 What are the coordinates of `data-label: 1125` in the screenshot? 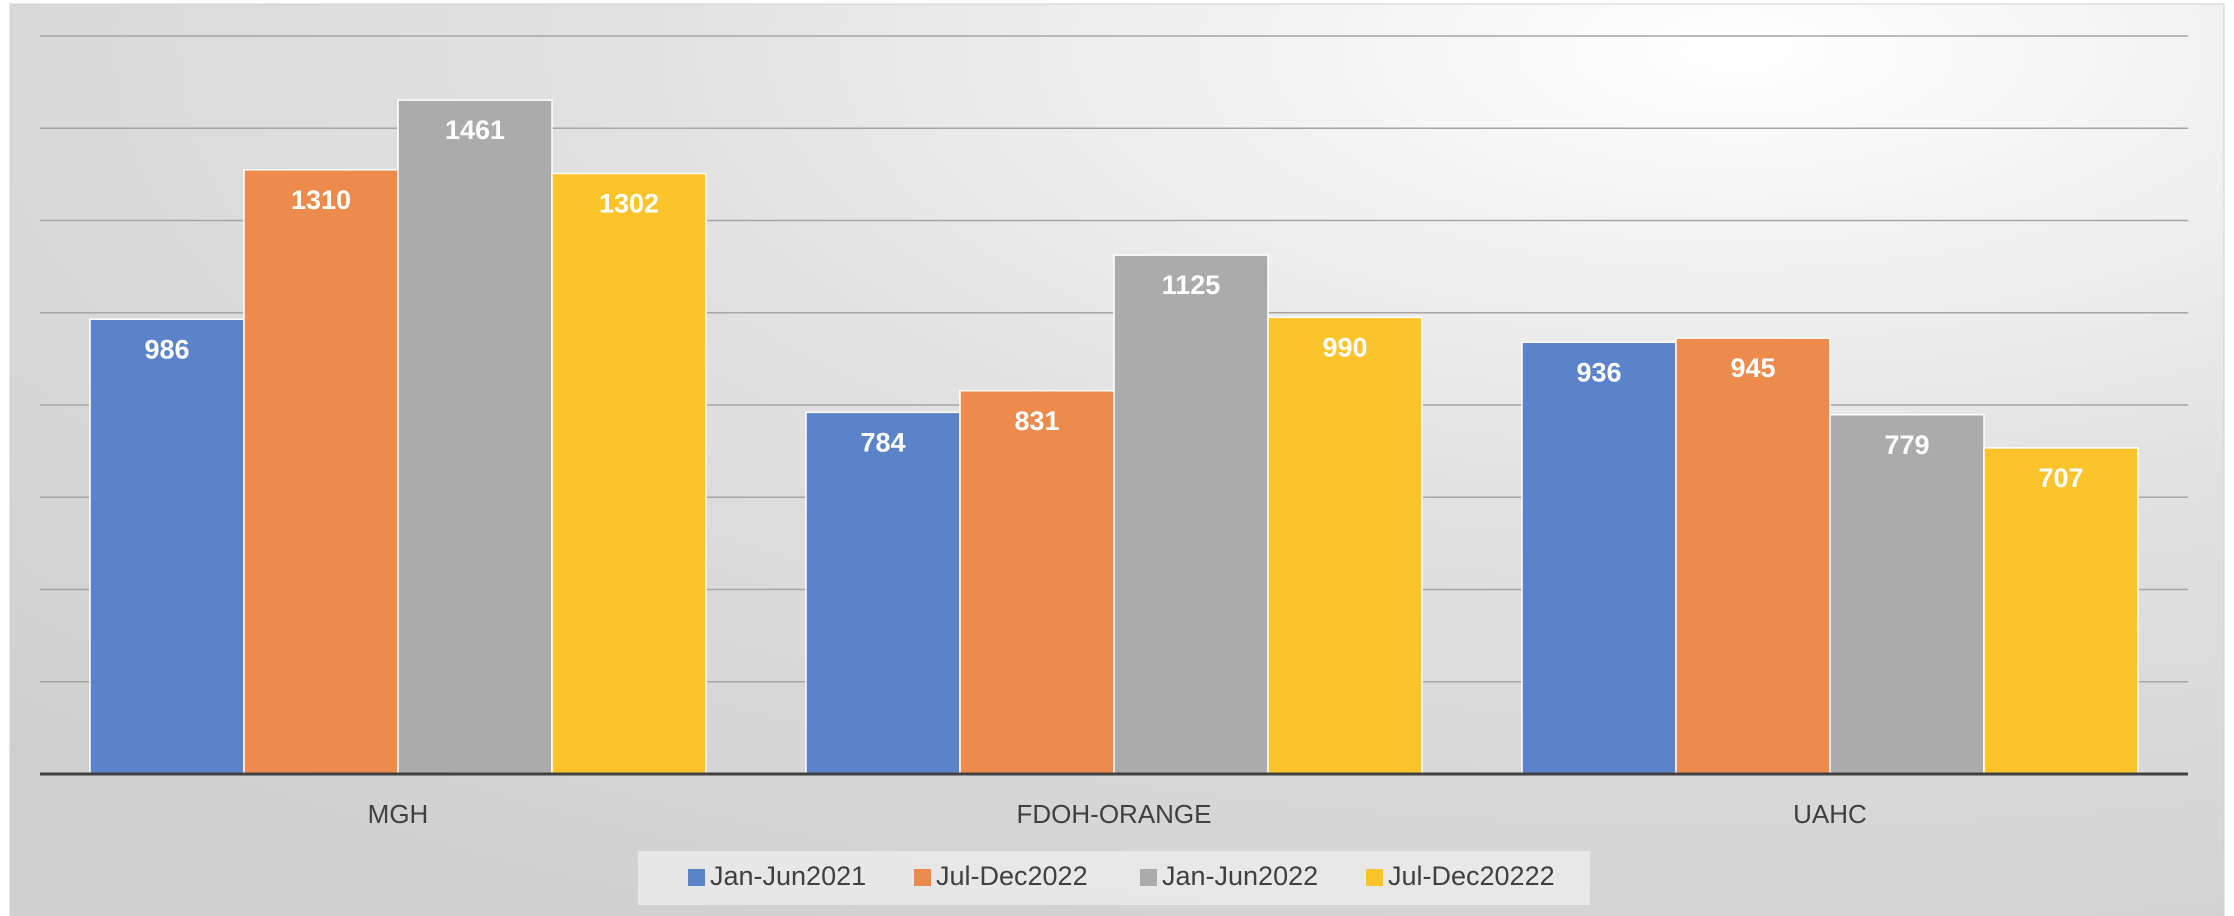 It's located at (1191, 285).